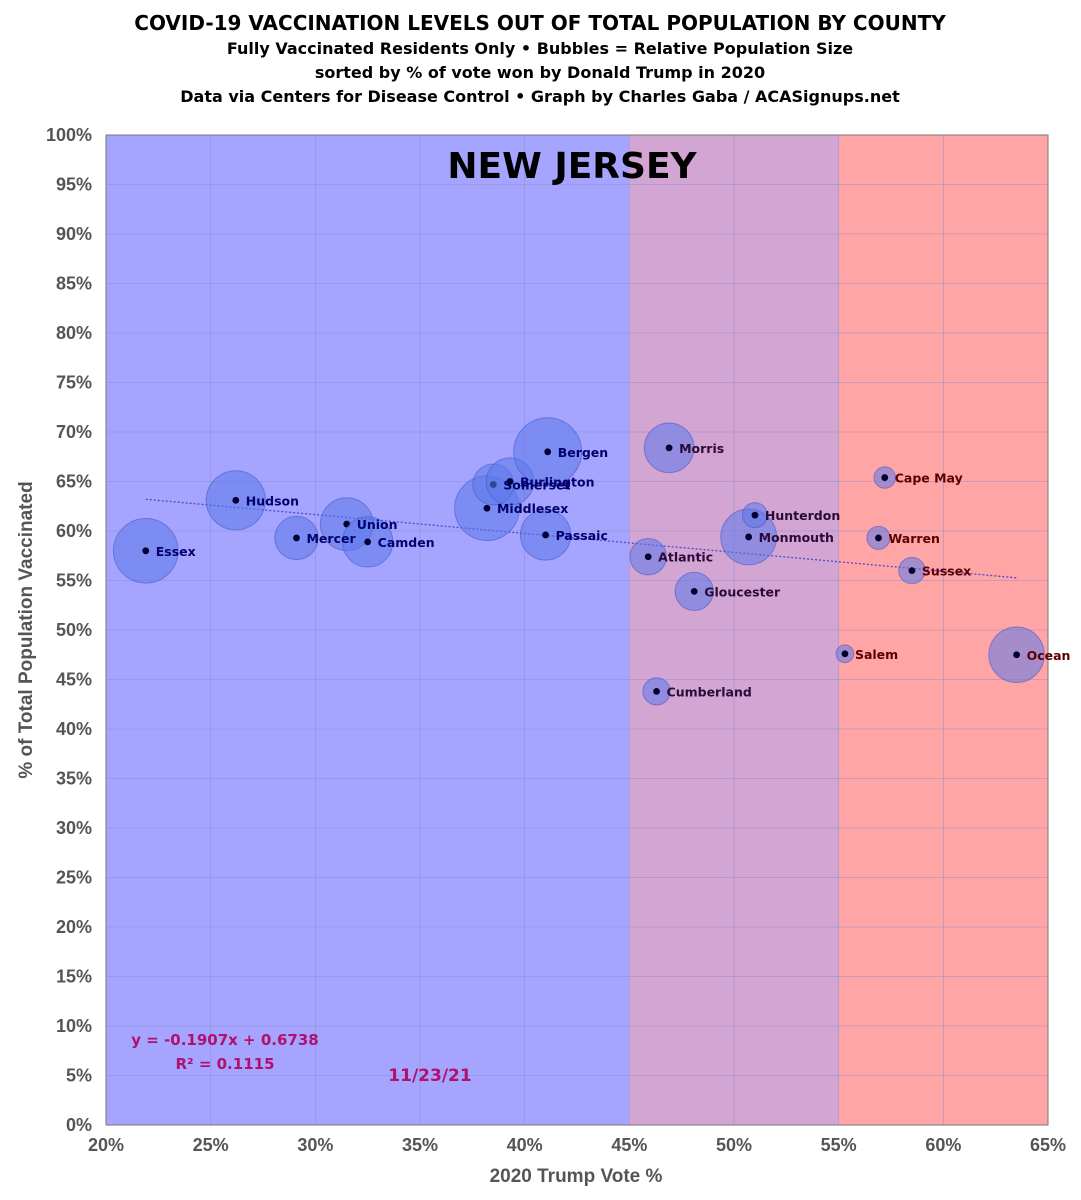 The width and height of the screenshot is (1081, 1200). What do you see at coordinates (845, 654) in the screenshot?
I see `point-salem` at bounding box center [845, 654].